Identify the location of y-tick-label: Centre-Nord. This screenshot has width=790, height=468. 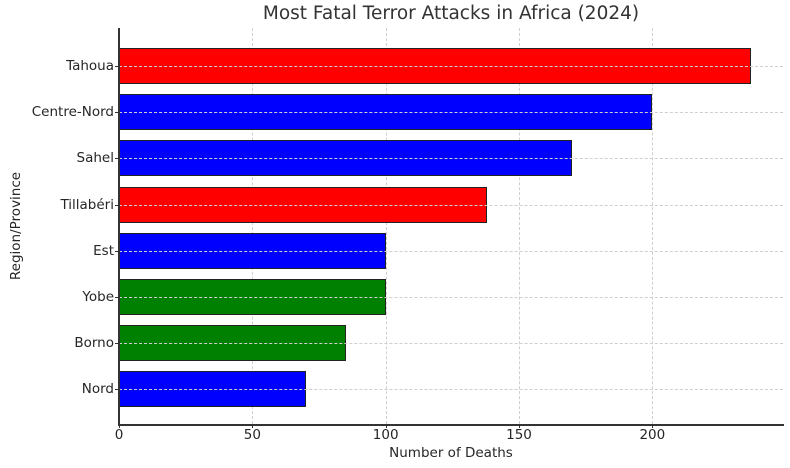
(72, 112).